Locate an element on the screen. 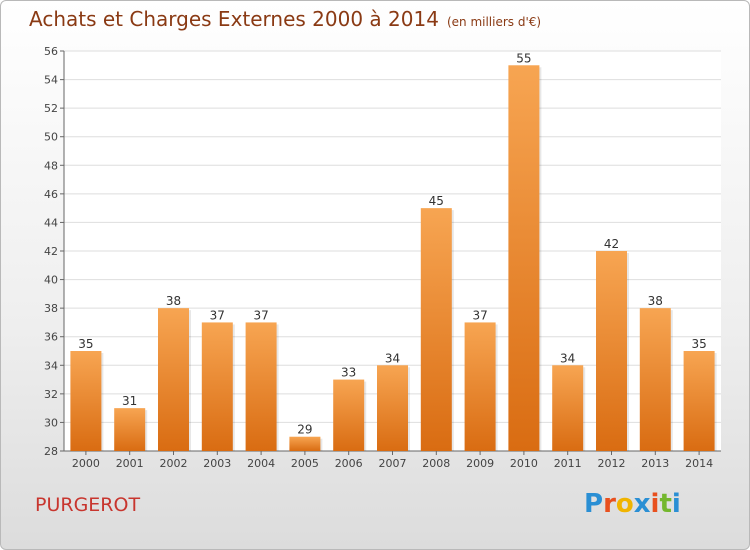 The image size is (750, 550). y-tick-label: 38 is located at coordinates (51, 308).